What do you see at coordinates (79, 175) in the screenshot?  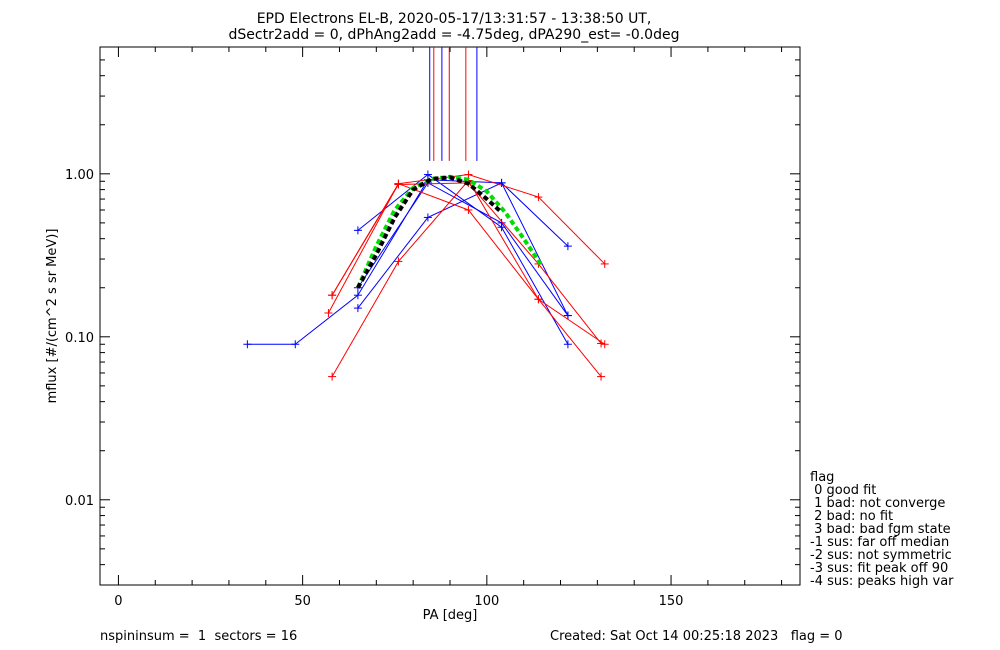 I see `y-tick-label: 1.00` at bounding box center [79, 175].